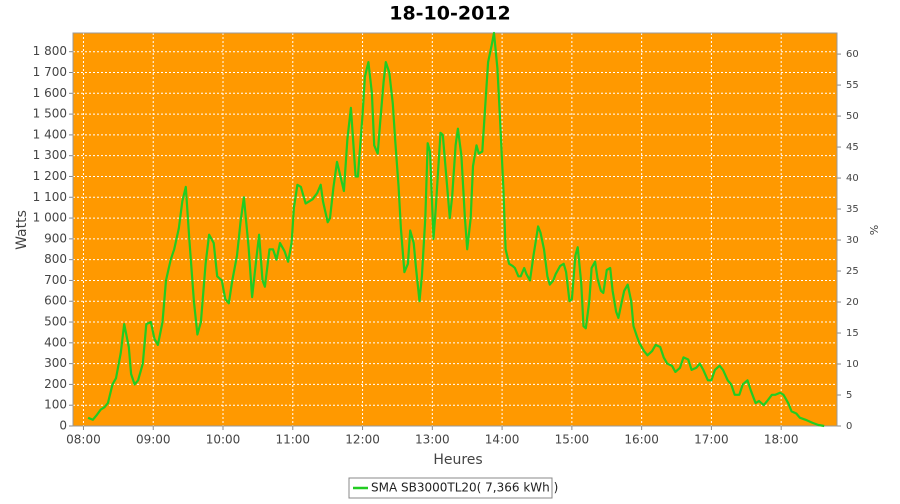 The width and height of the screenshot is (900, 504). Describe the element at coordinates (55, 238) in the screenshot. I see `y-tick-label: 900` at that location.